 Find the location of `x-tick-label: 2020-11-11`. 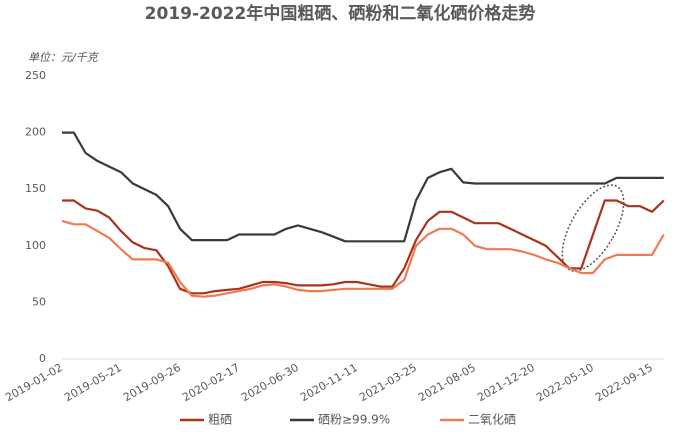

x-tick-label: 2020-11-11 is located at coordinates (329, 382).